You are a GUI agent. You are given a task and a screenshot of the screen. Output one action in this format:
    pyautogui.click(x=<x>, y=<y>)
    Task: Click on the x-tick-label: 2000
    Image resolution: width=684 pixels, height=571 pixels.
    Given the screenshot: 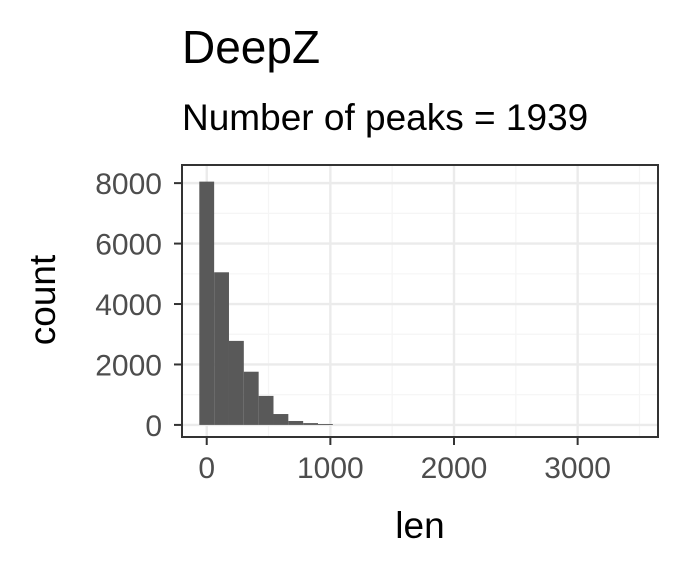 What is the action you would take?
    pyautogui.click(x=454, y=468)
    